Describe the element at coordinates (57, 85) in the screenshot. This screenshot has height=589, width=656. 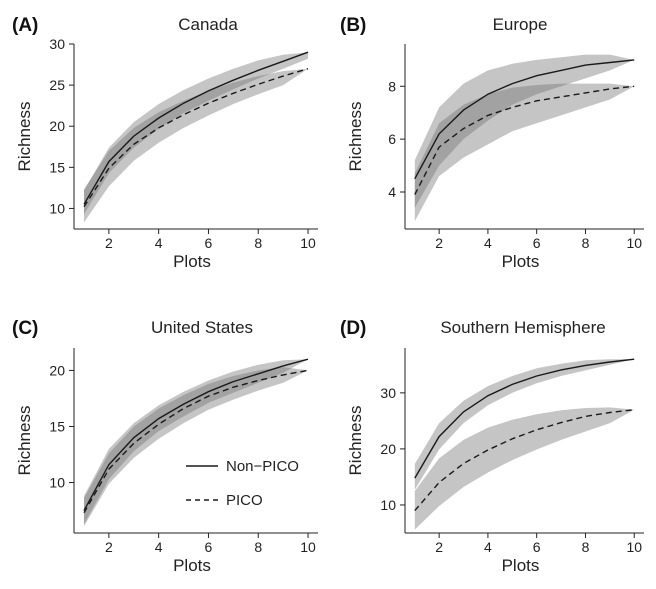
I see `y-tick-label: 25` at that location.